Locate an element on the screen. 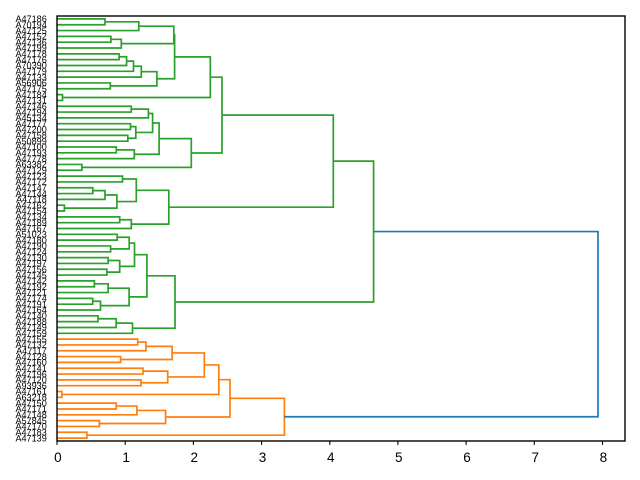 This screenshot has height=480, width=640. svg-text: A47125 is located at coordinates (30, 31).